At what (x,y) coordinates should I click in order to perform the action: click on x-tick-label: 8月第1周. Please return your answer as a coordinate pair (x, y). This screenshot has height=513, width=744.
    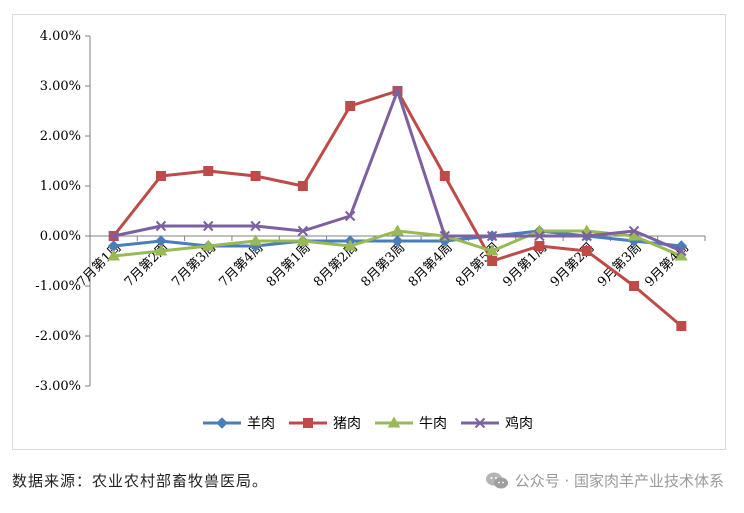
    Looking at the image, I should click on (289, 265).